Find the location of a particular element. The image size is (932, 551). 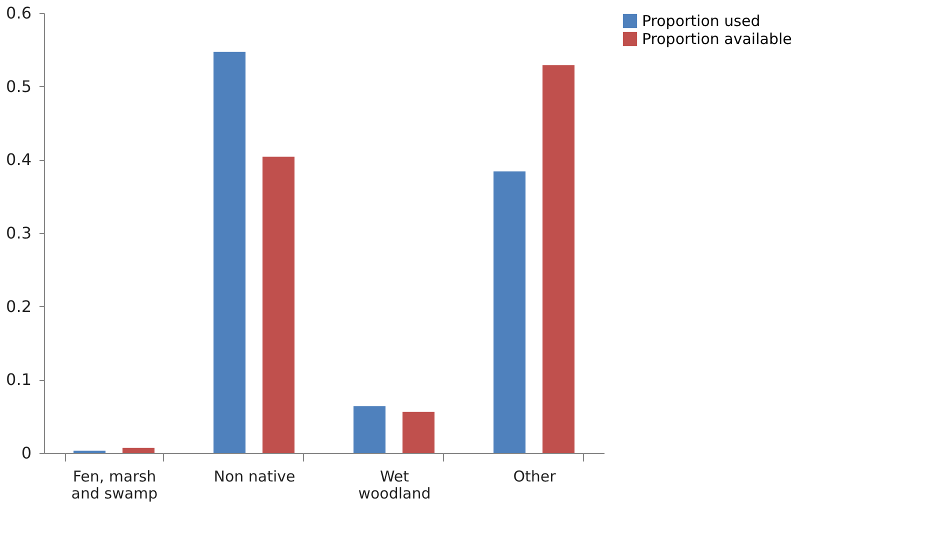

x-tick-label: Fen, marsh and swamp is located at coordinates (114, 485).